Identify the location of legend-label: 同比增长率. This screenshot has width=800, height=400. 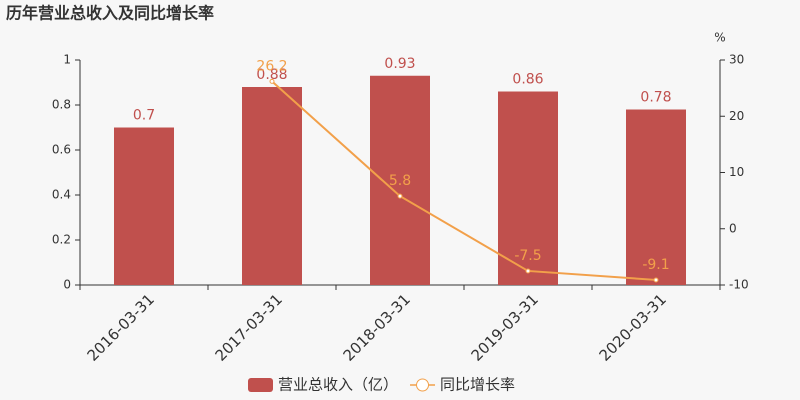
(477, 385).